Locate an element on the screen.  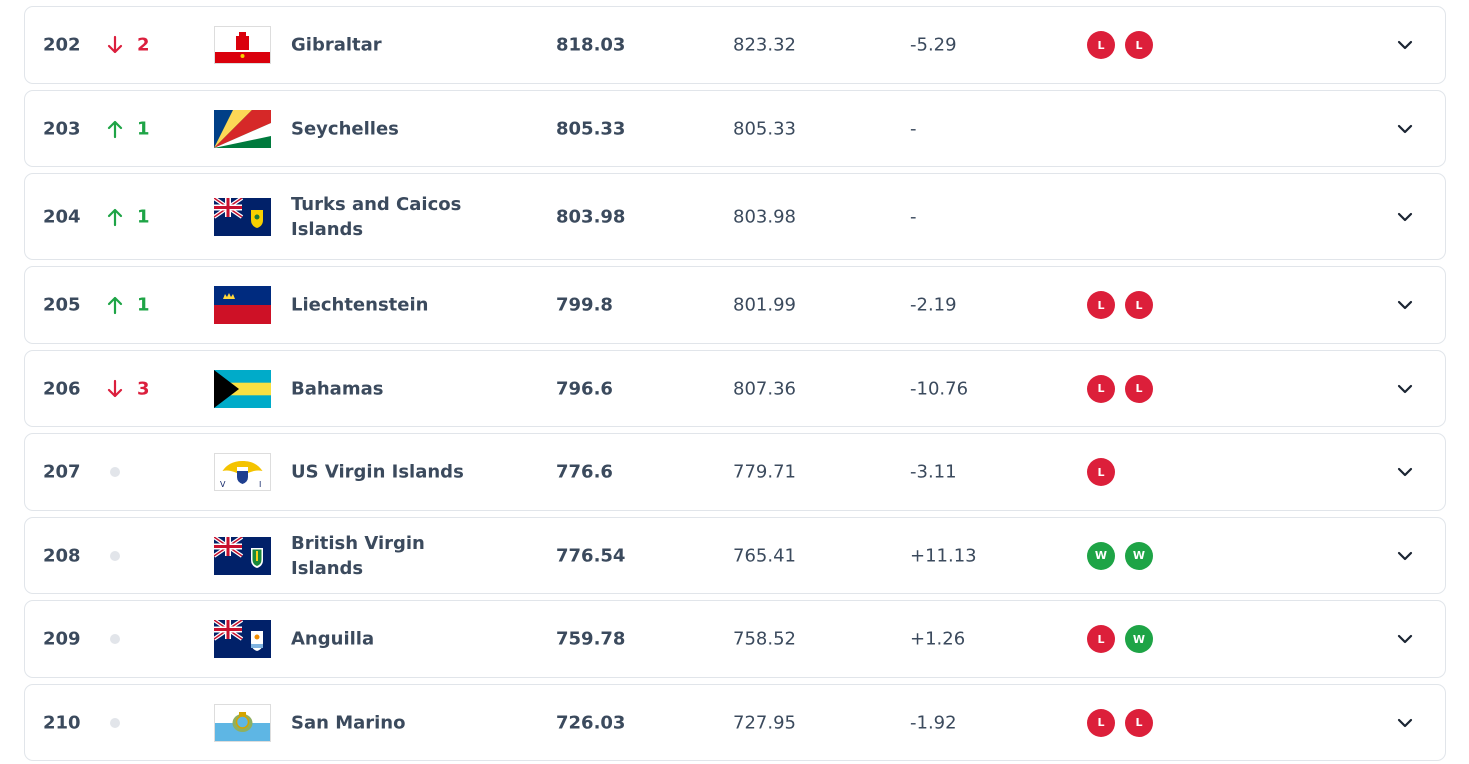
previous-points: 765.41 is located at coordinates (764, 555).